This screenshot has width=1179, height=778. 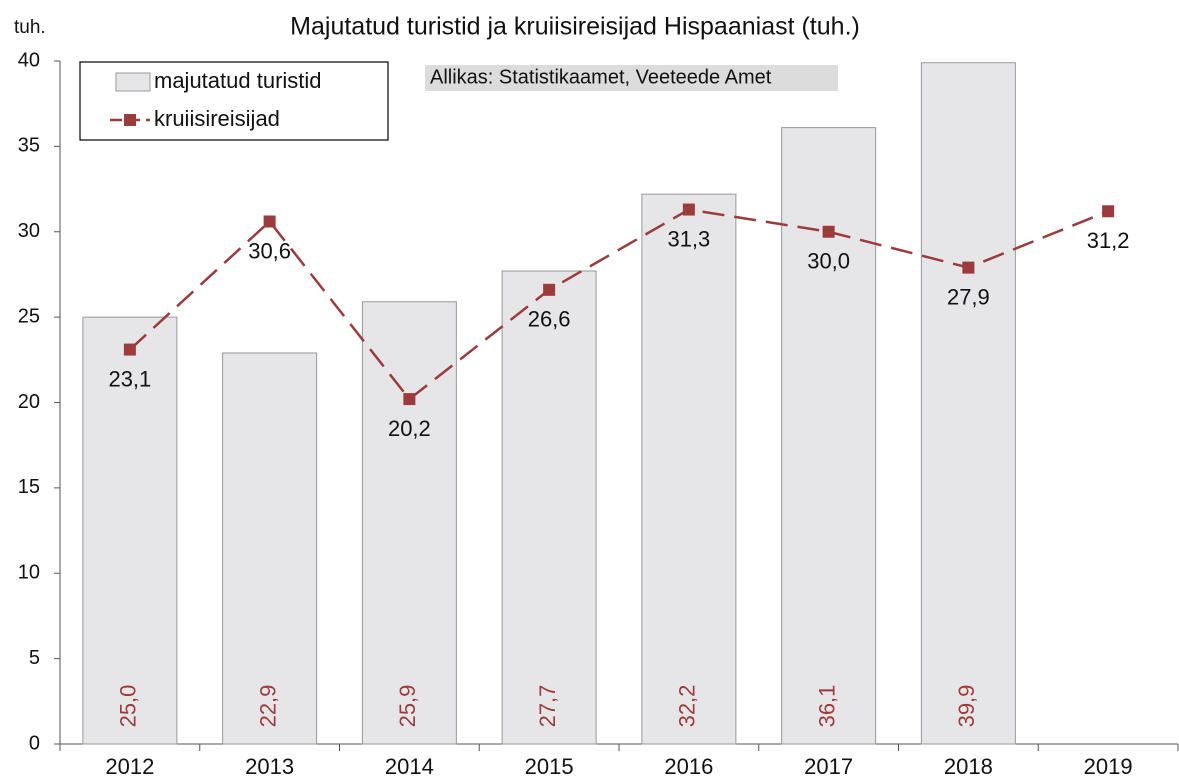 I want to click on annotation: Allikas: Statistikaamet, Veeteede Amet, so click(x=601, y=77).